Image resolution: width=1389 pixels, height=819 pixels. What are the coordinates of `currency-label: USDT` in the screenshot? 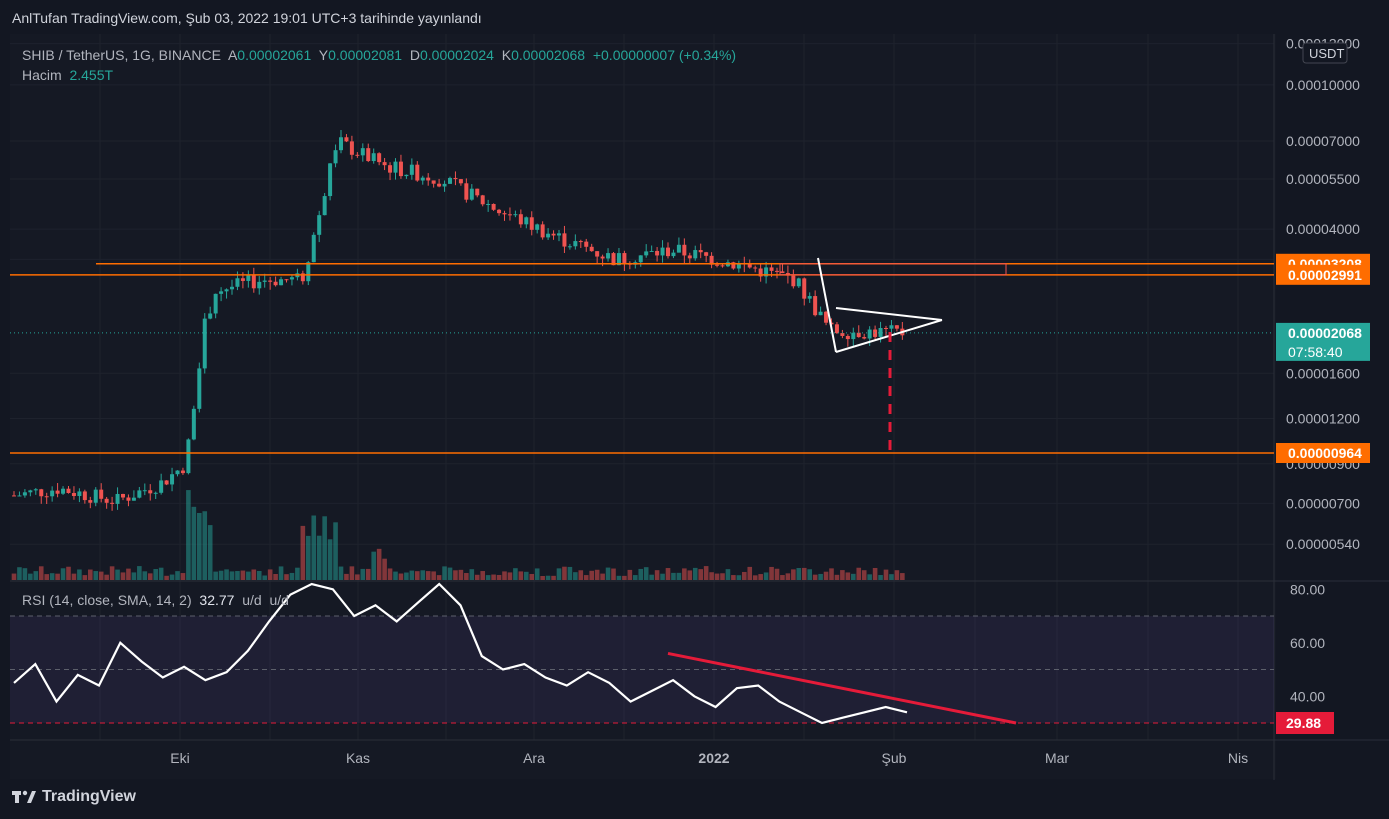 It's located at (1326, 53).